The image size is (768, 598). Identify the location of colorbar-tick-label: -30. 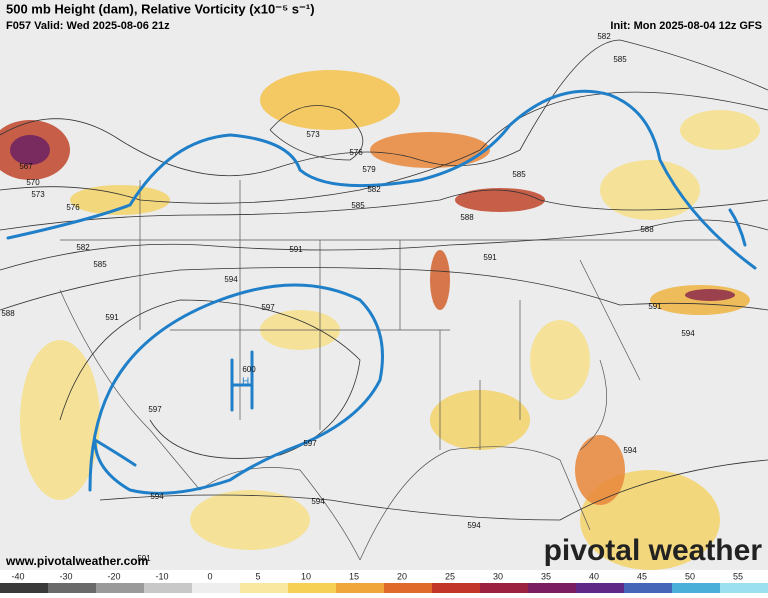
(65, 576).